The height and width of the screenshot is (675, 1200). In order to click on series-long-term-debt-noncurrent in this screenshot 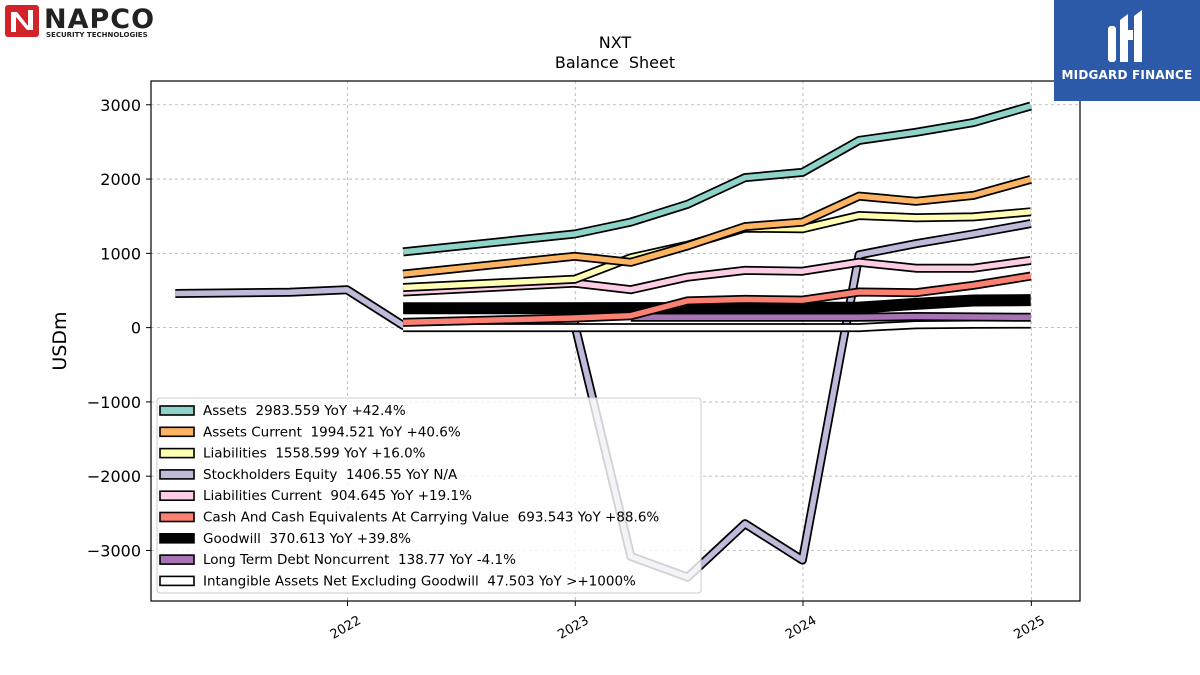, I will do `click(830, 317)`.